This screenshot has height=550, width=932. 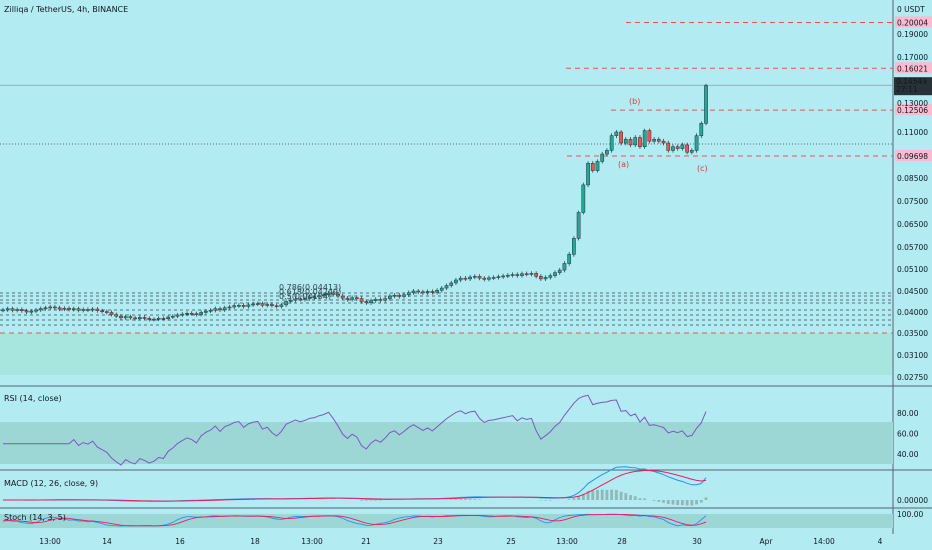 What do you see at coordinates (908, 434) in the screenshot?
I see `rsi-tick-label: 60.00` at bounding box center [908, 434].